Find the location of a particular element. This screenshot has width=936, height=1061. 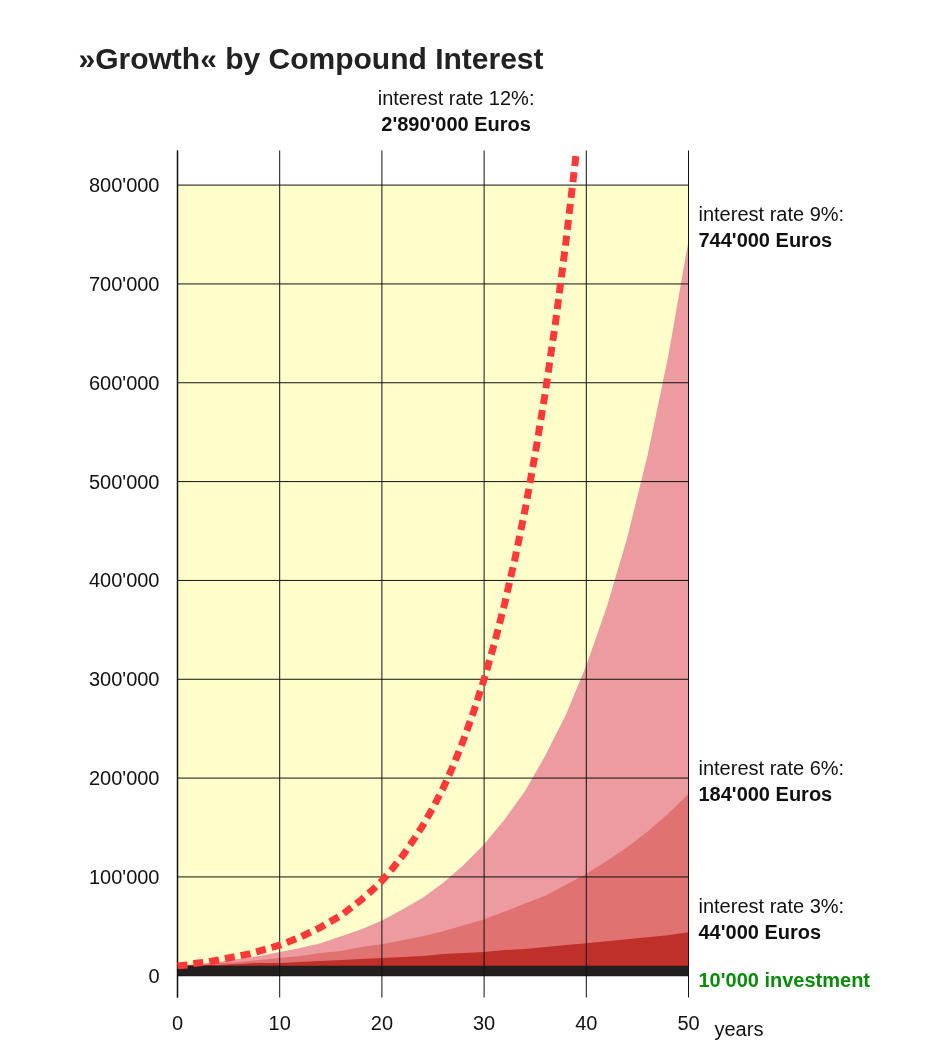

text: interest rate 6%: is located at coordinates (771, 767).